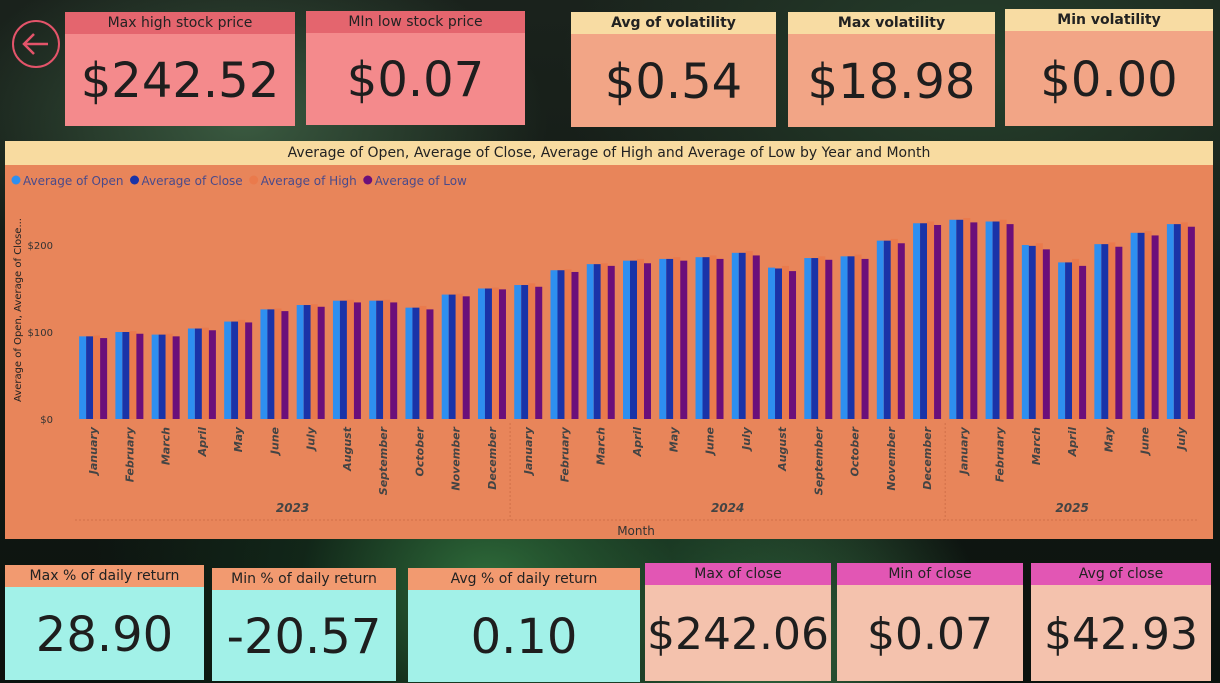 This screenshot has height=683, width=1220. What do you see at coordinates (292, 508) in the screenshot?
I see `year-label: 2023` at bounding box center [292, 508].